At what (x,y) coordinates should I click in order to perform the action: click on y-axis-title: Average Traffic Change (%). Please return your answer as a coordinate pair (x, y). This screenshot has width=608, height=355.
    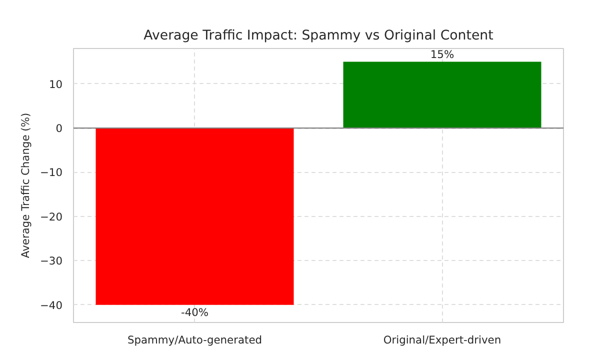
    Looking at the image, I should click on (25, 185).